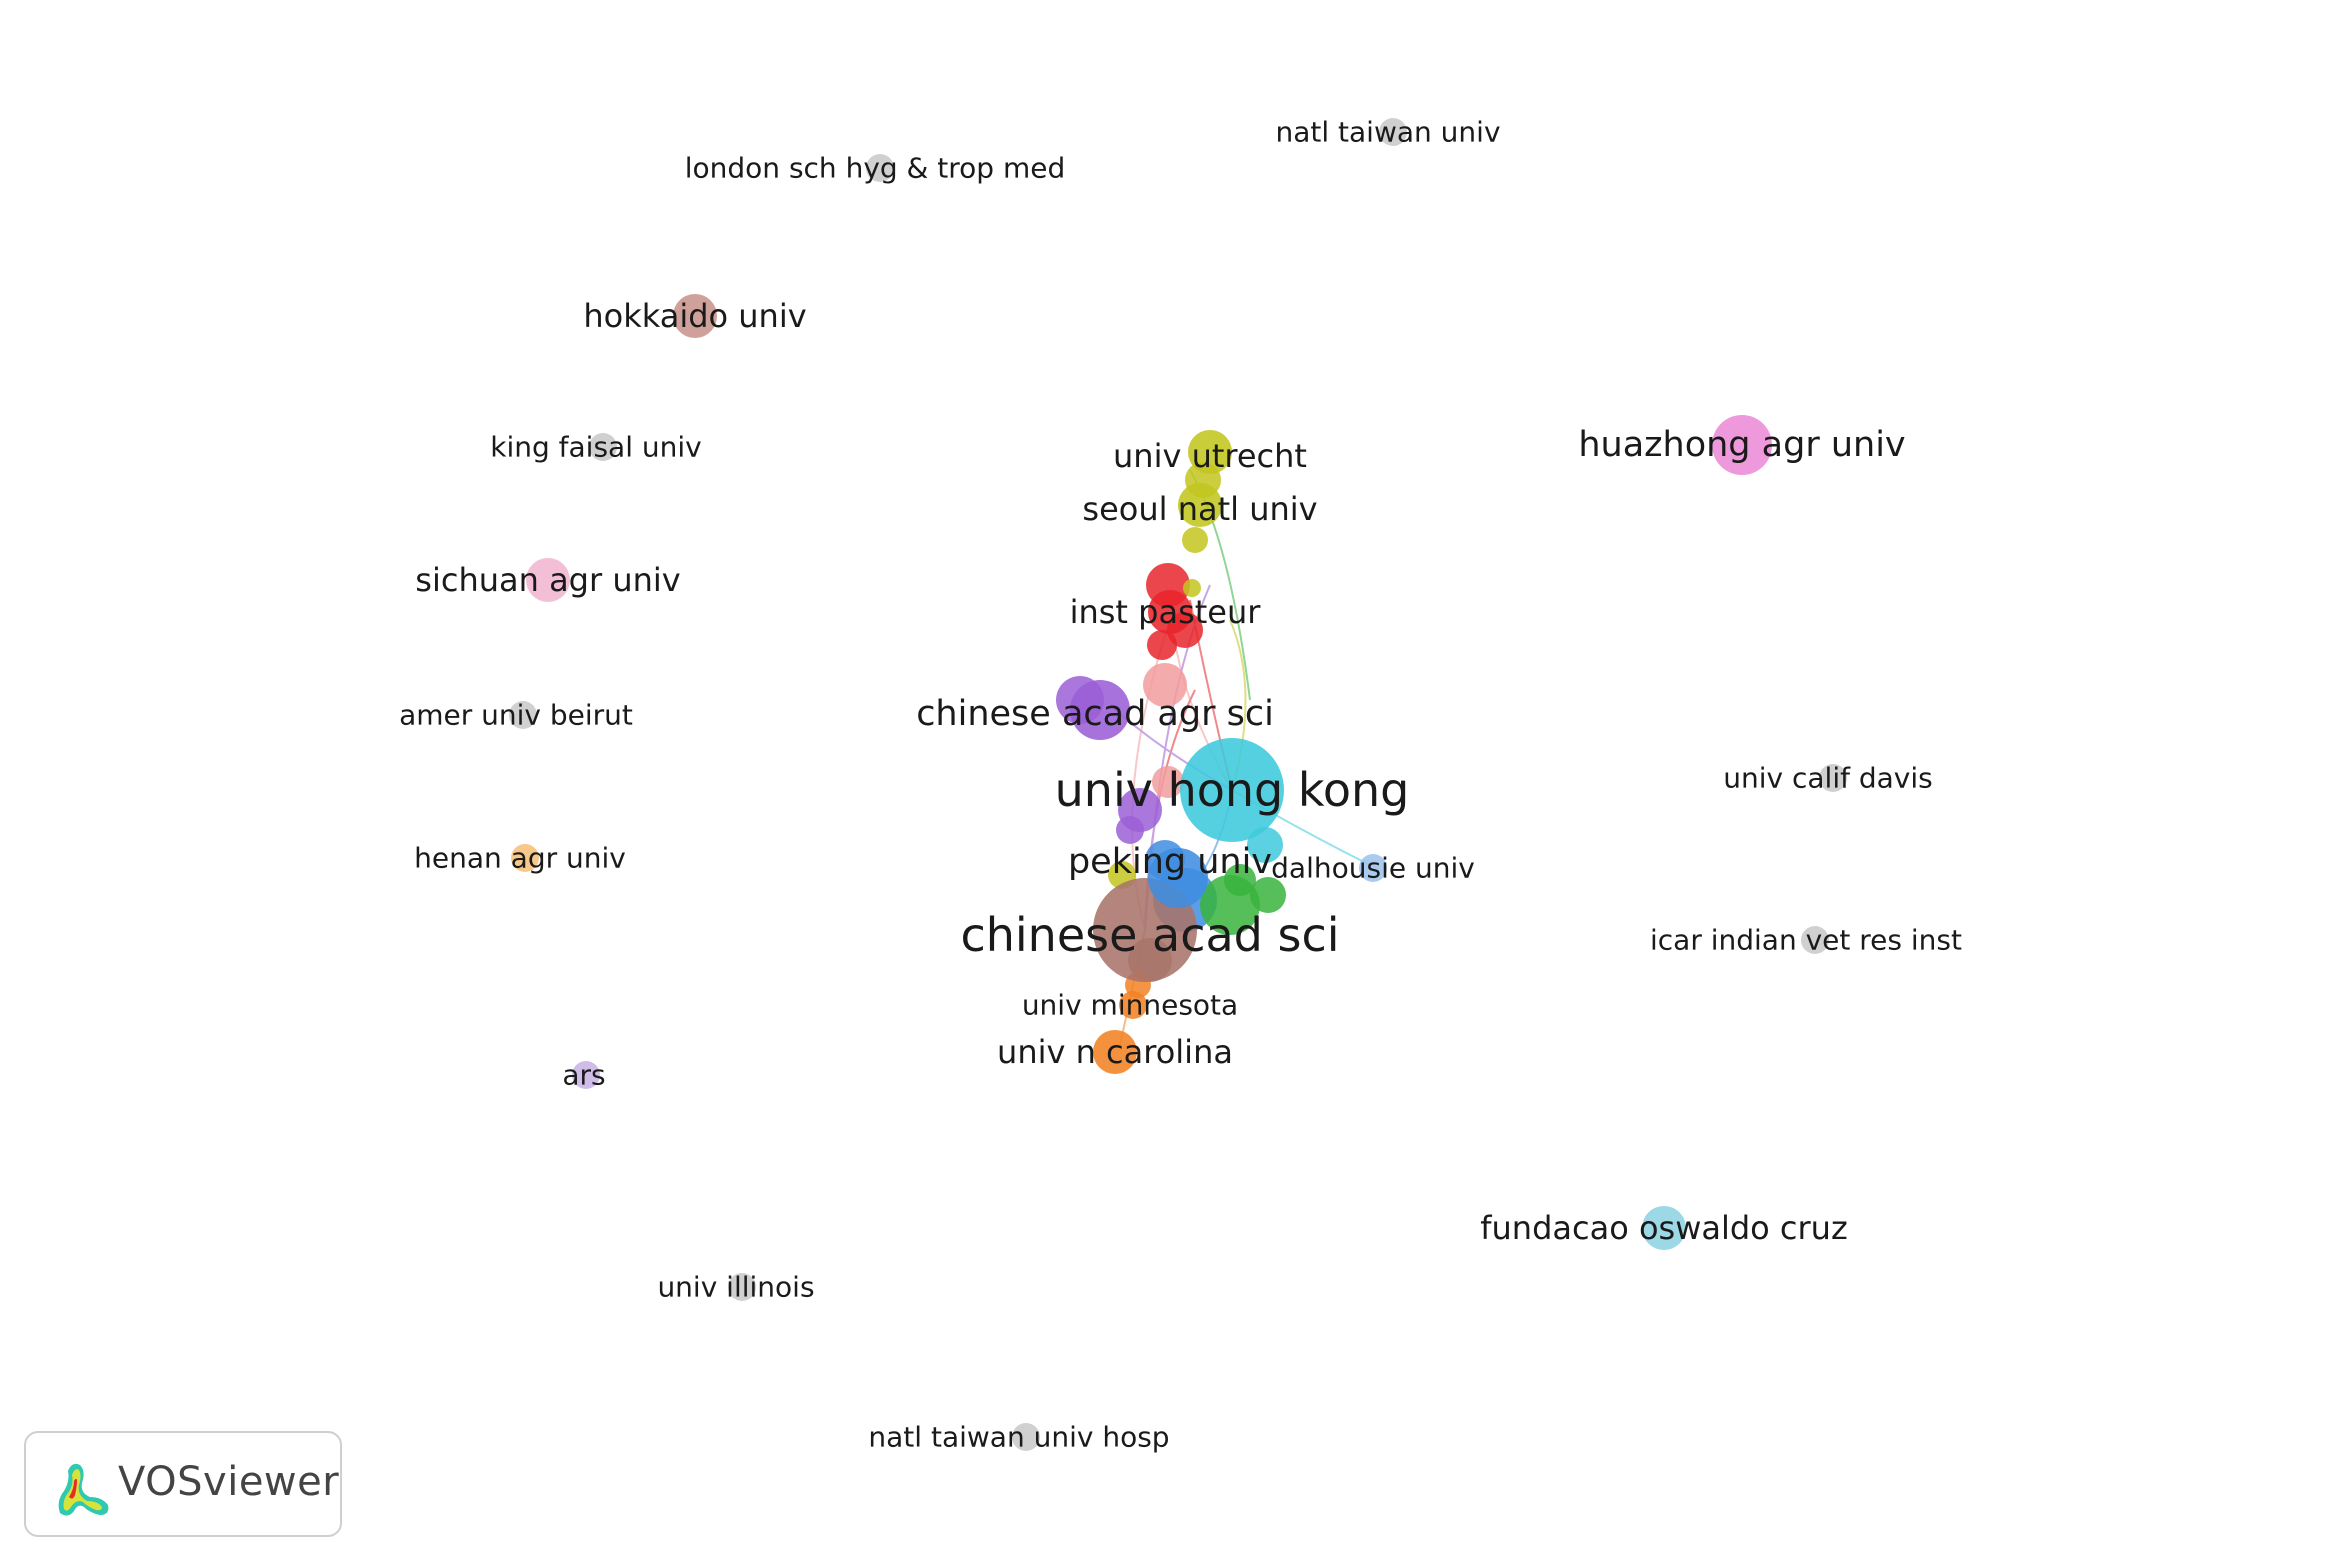  What do you see at coordinates (880, 168) in the screenshot?
I see `node-london-sch-hyg-trop-med` at bounding box center [880, 168].